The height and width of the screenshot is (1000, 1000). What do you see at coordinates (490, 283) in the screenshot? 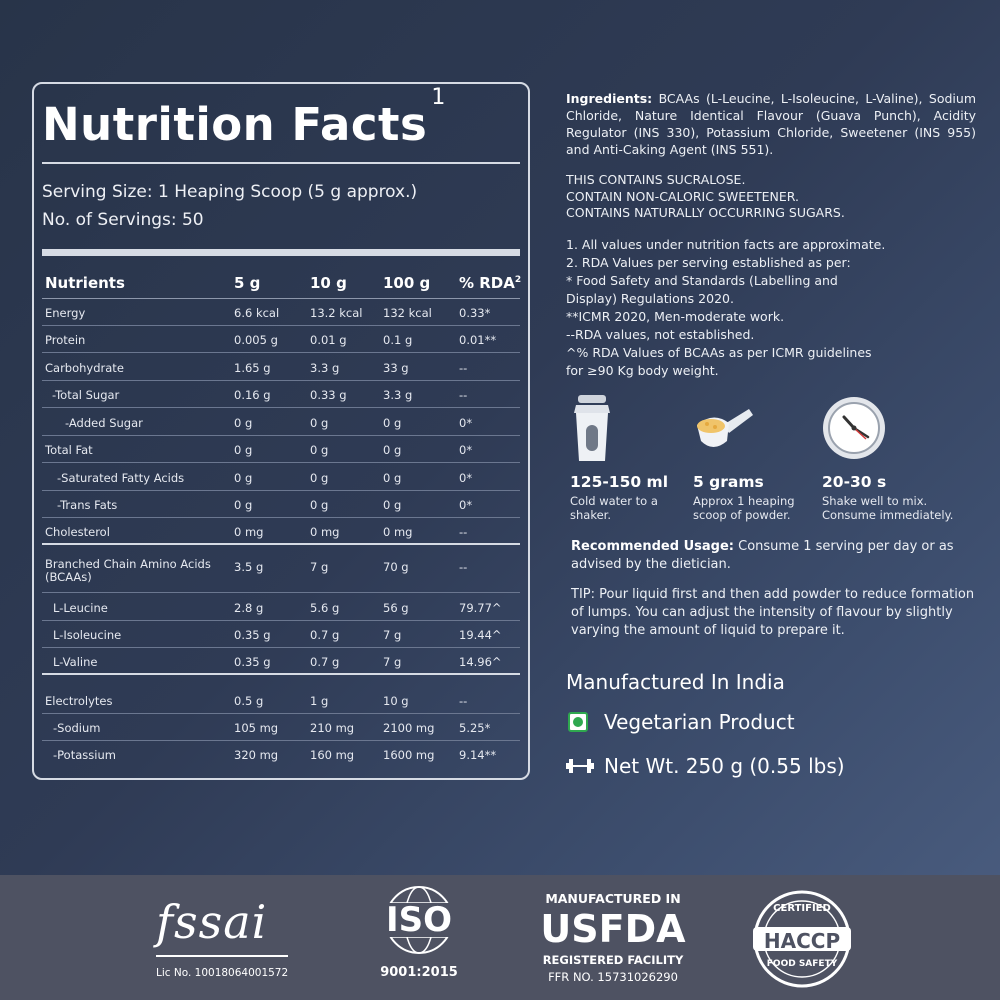
I see `header-rda: % RDA2` at bounding box center [490, 283].